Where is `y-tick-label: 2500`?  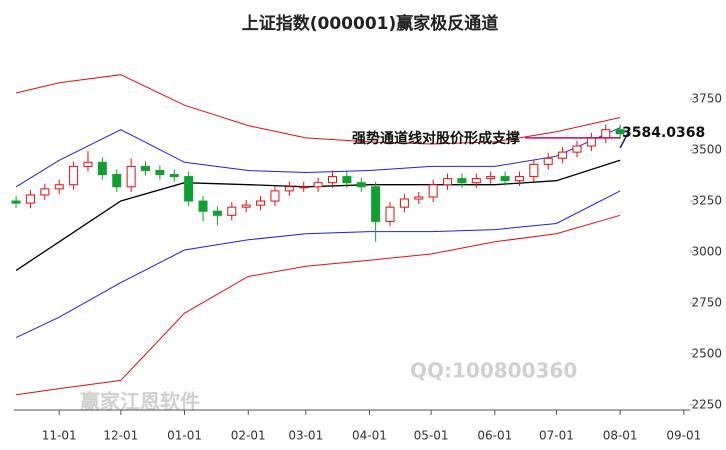
y-tick-label: 2500 is located at coordinates (706, 353).